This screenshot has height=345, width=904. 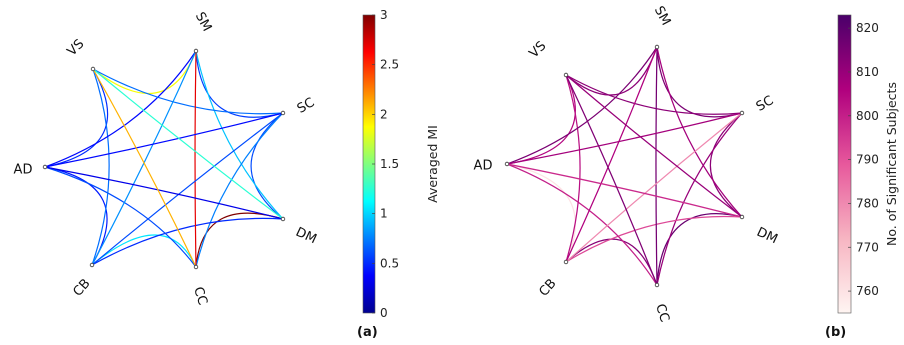 I want to click on edge-cc-vs, so click(x=144, y=168).